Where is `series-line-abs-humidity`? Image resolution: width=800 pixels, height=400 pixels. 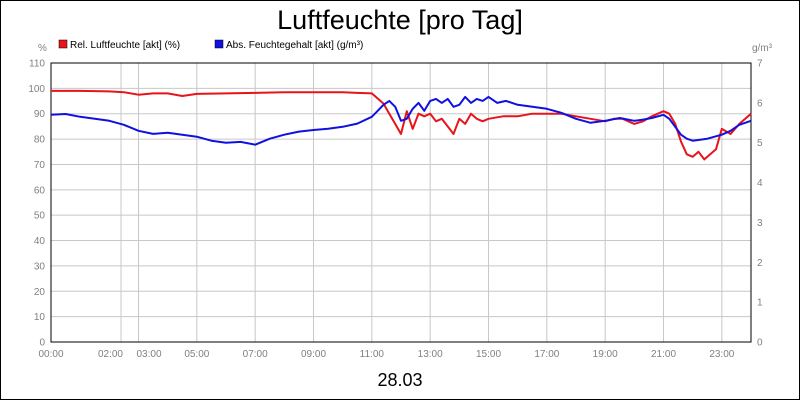
series-line-abs-humidity is located at coordinates (401, 120).